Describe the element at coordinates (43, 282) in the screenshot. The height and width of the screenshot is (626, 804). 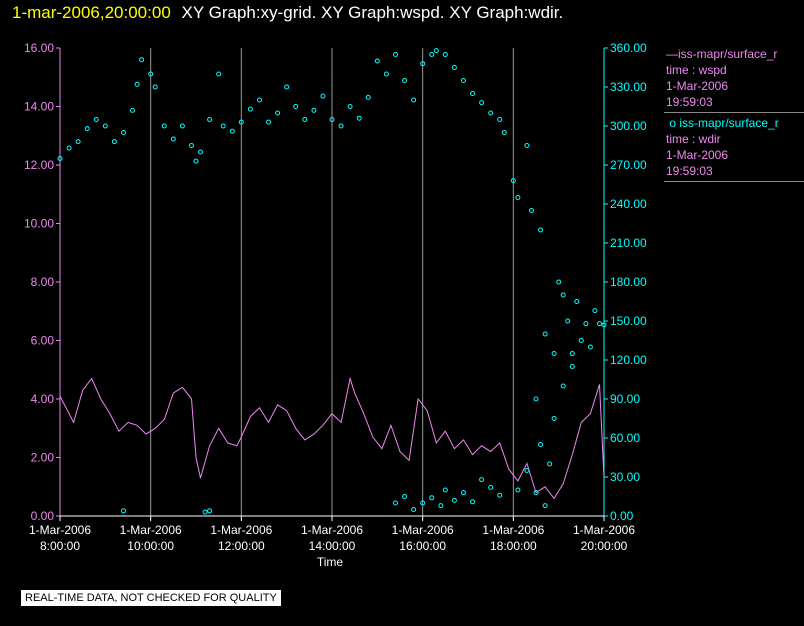
I see `y-left-tick-label: 8.00` at that location.